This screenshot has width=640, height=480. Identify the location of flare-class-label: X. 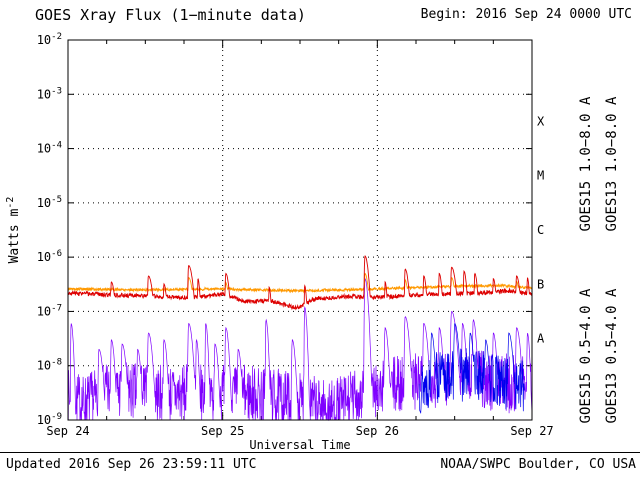
(541, 121).